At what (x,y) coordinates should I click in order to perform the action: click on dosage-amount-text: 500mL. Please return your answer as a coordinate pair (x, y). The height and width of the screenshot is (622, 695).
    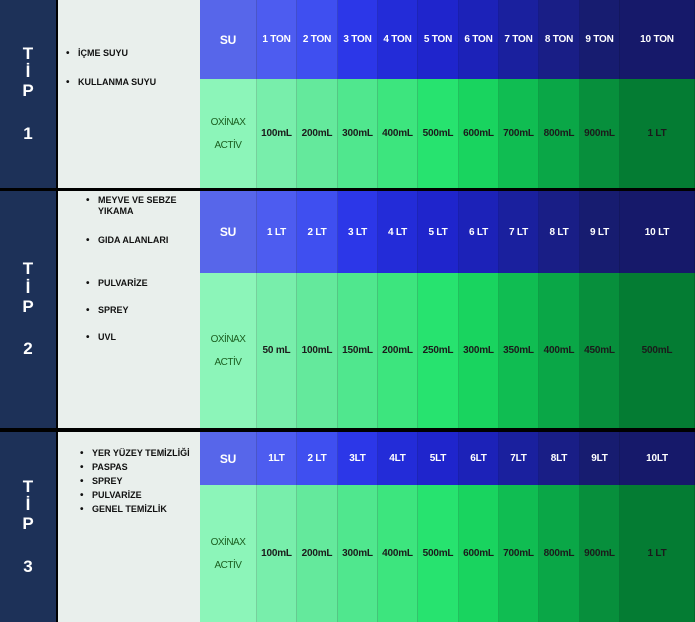
    Looking at the image, I should click on (657, 350).